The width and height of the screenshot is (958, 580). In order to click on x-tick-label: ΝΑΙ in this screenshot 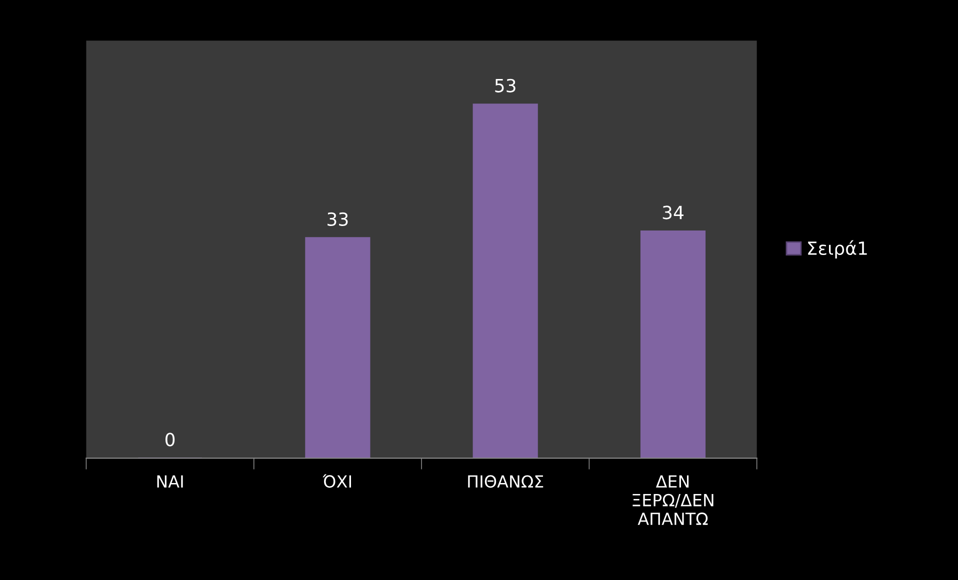, I will do `click(170, 481)`.